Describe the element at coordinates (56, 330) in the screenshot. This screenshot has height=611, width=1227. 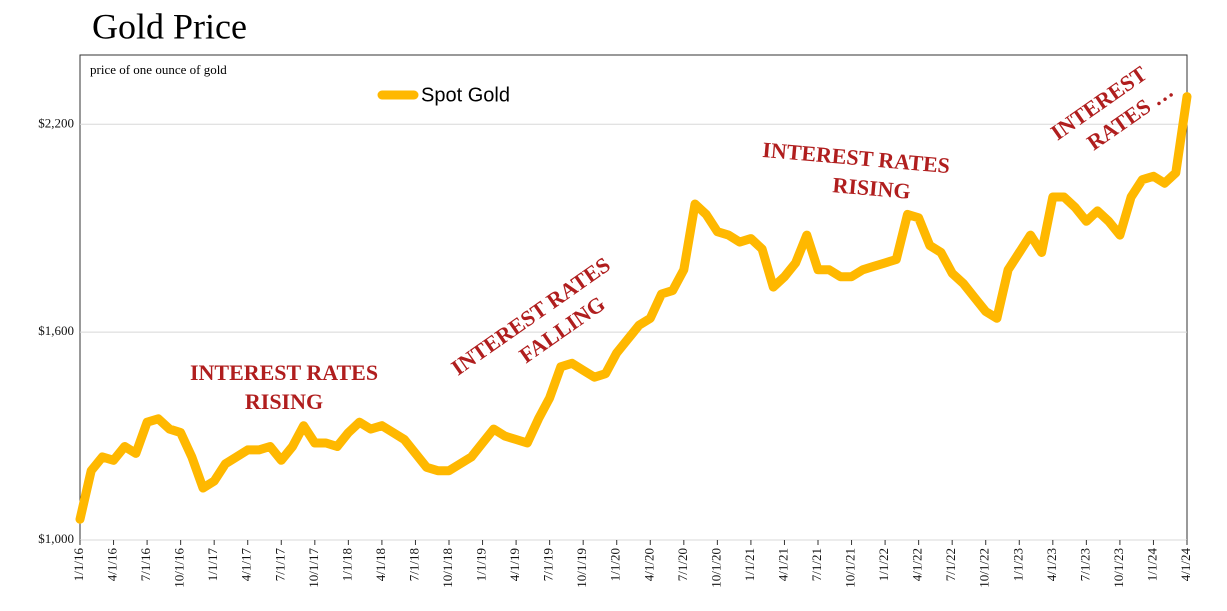
I see `y-tick-label: $1,600` at that location.